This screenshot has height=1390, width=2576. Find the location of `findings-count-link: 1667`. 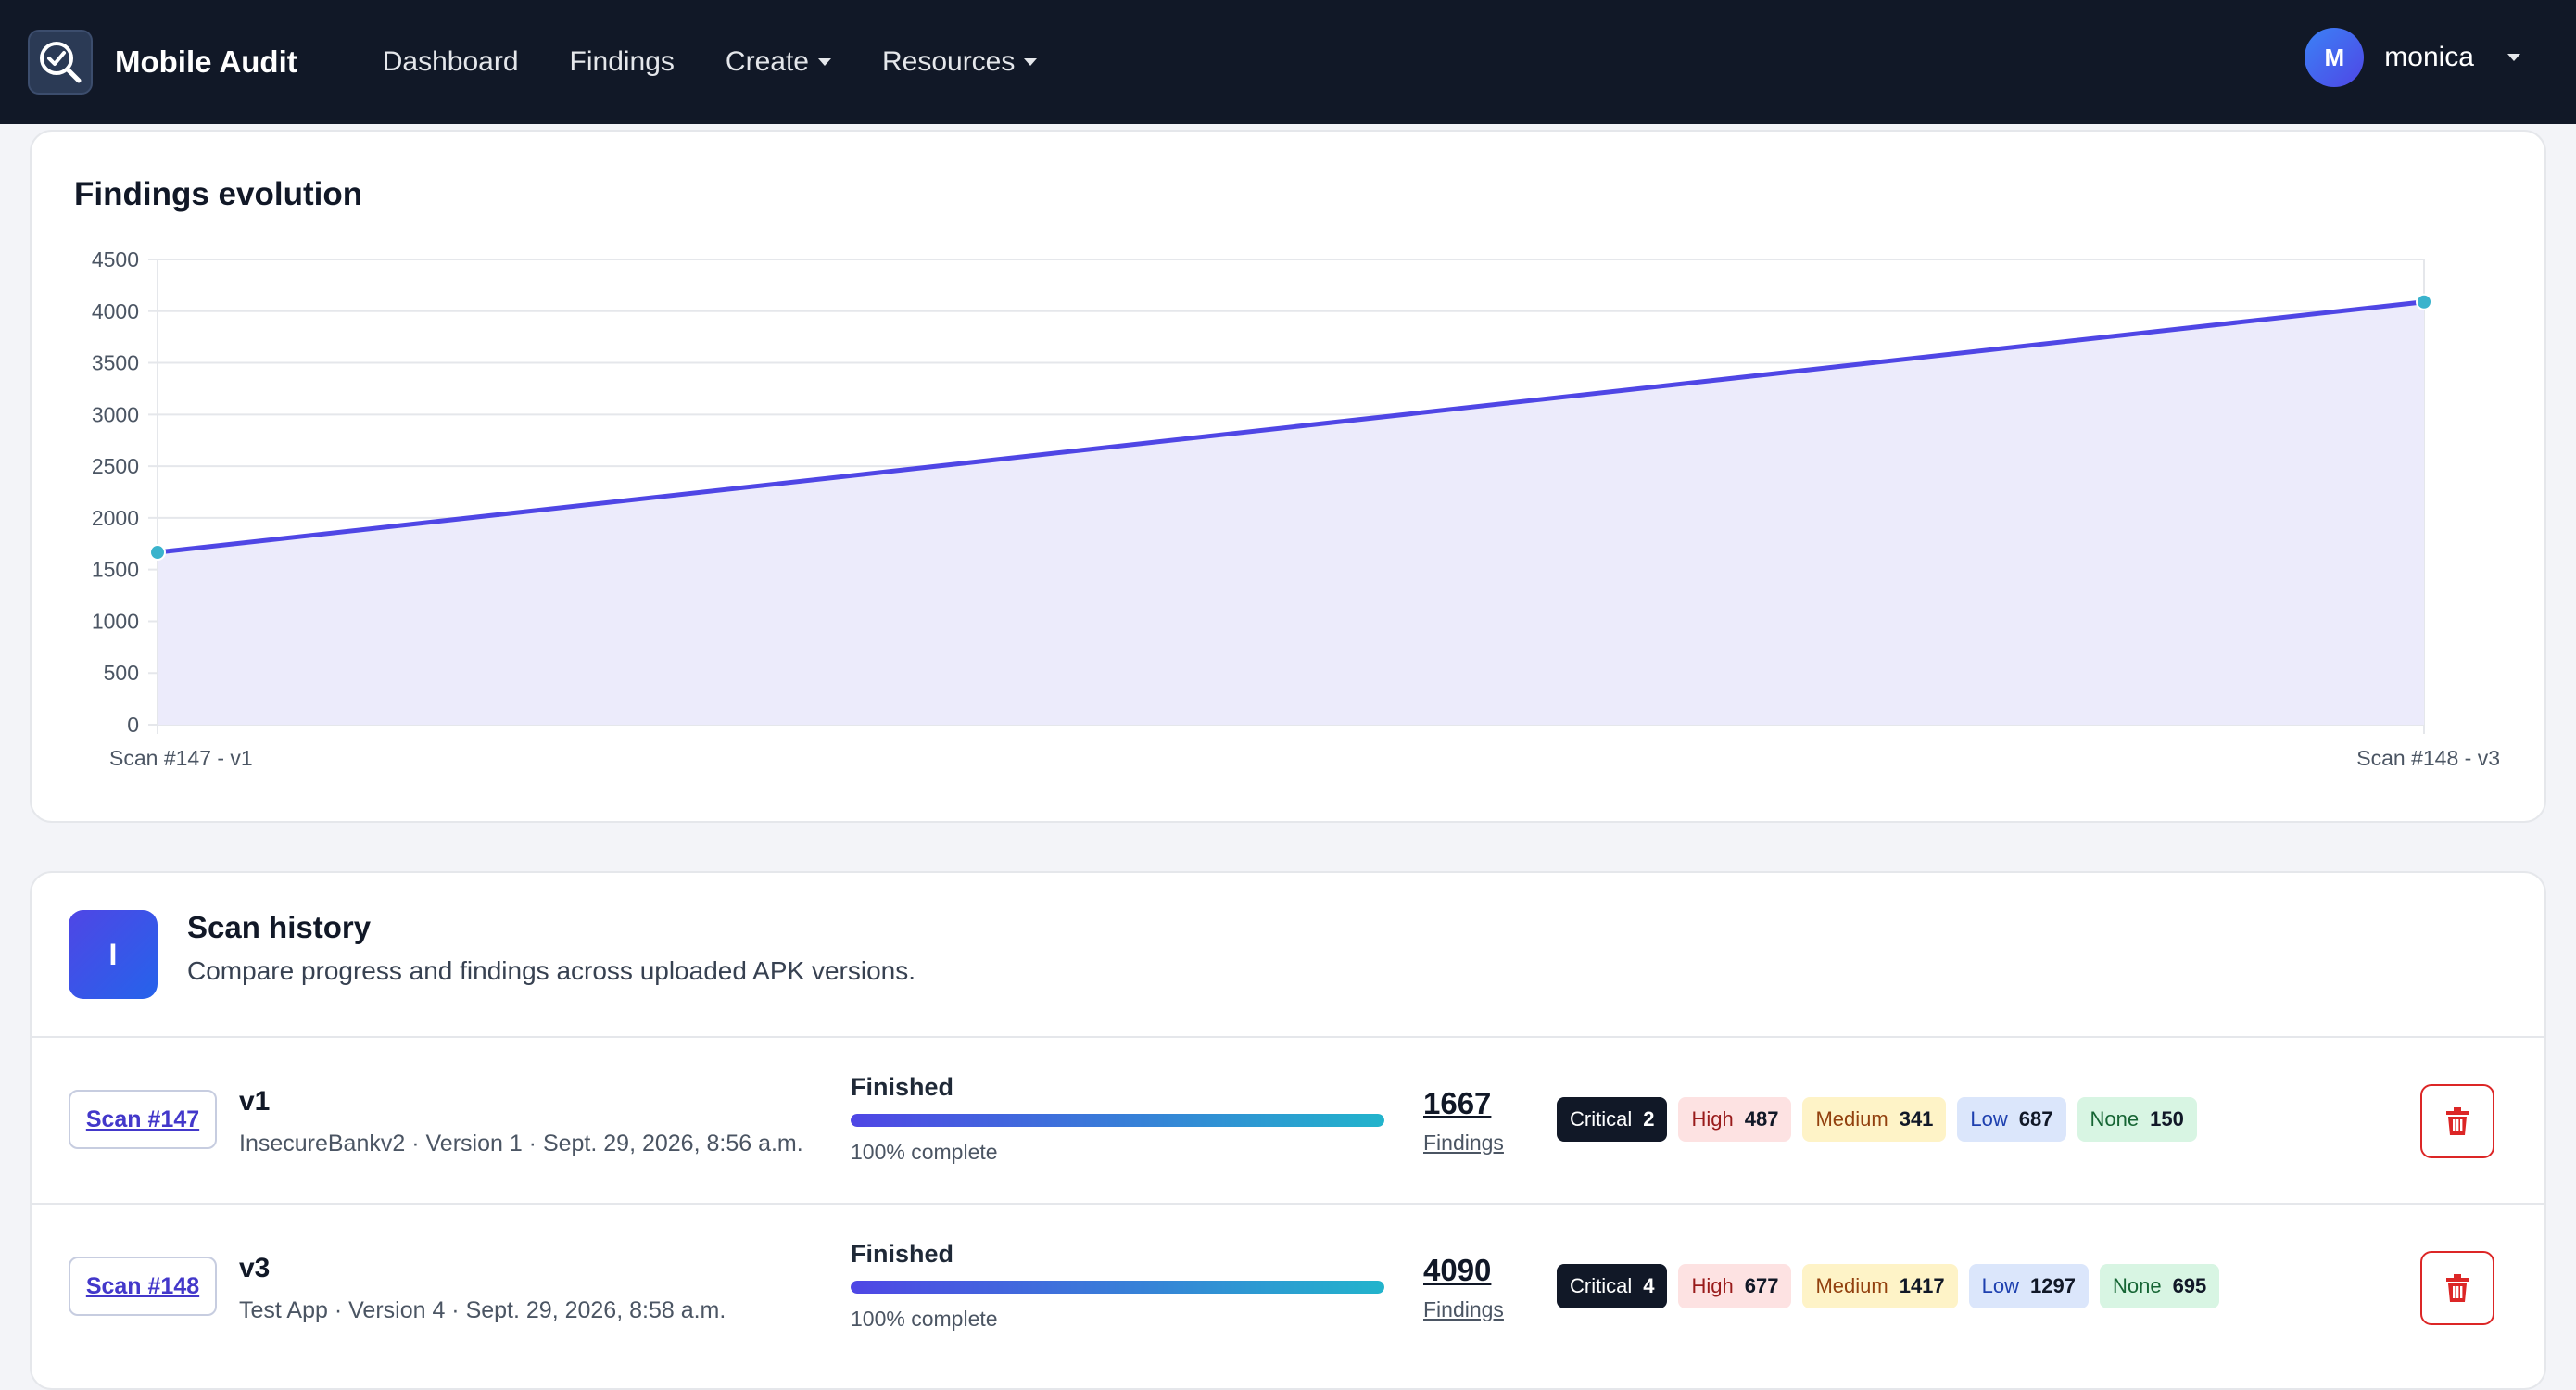

findings-count-link: 1667 is located at coordinates (1457, 1103).